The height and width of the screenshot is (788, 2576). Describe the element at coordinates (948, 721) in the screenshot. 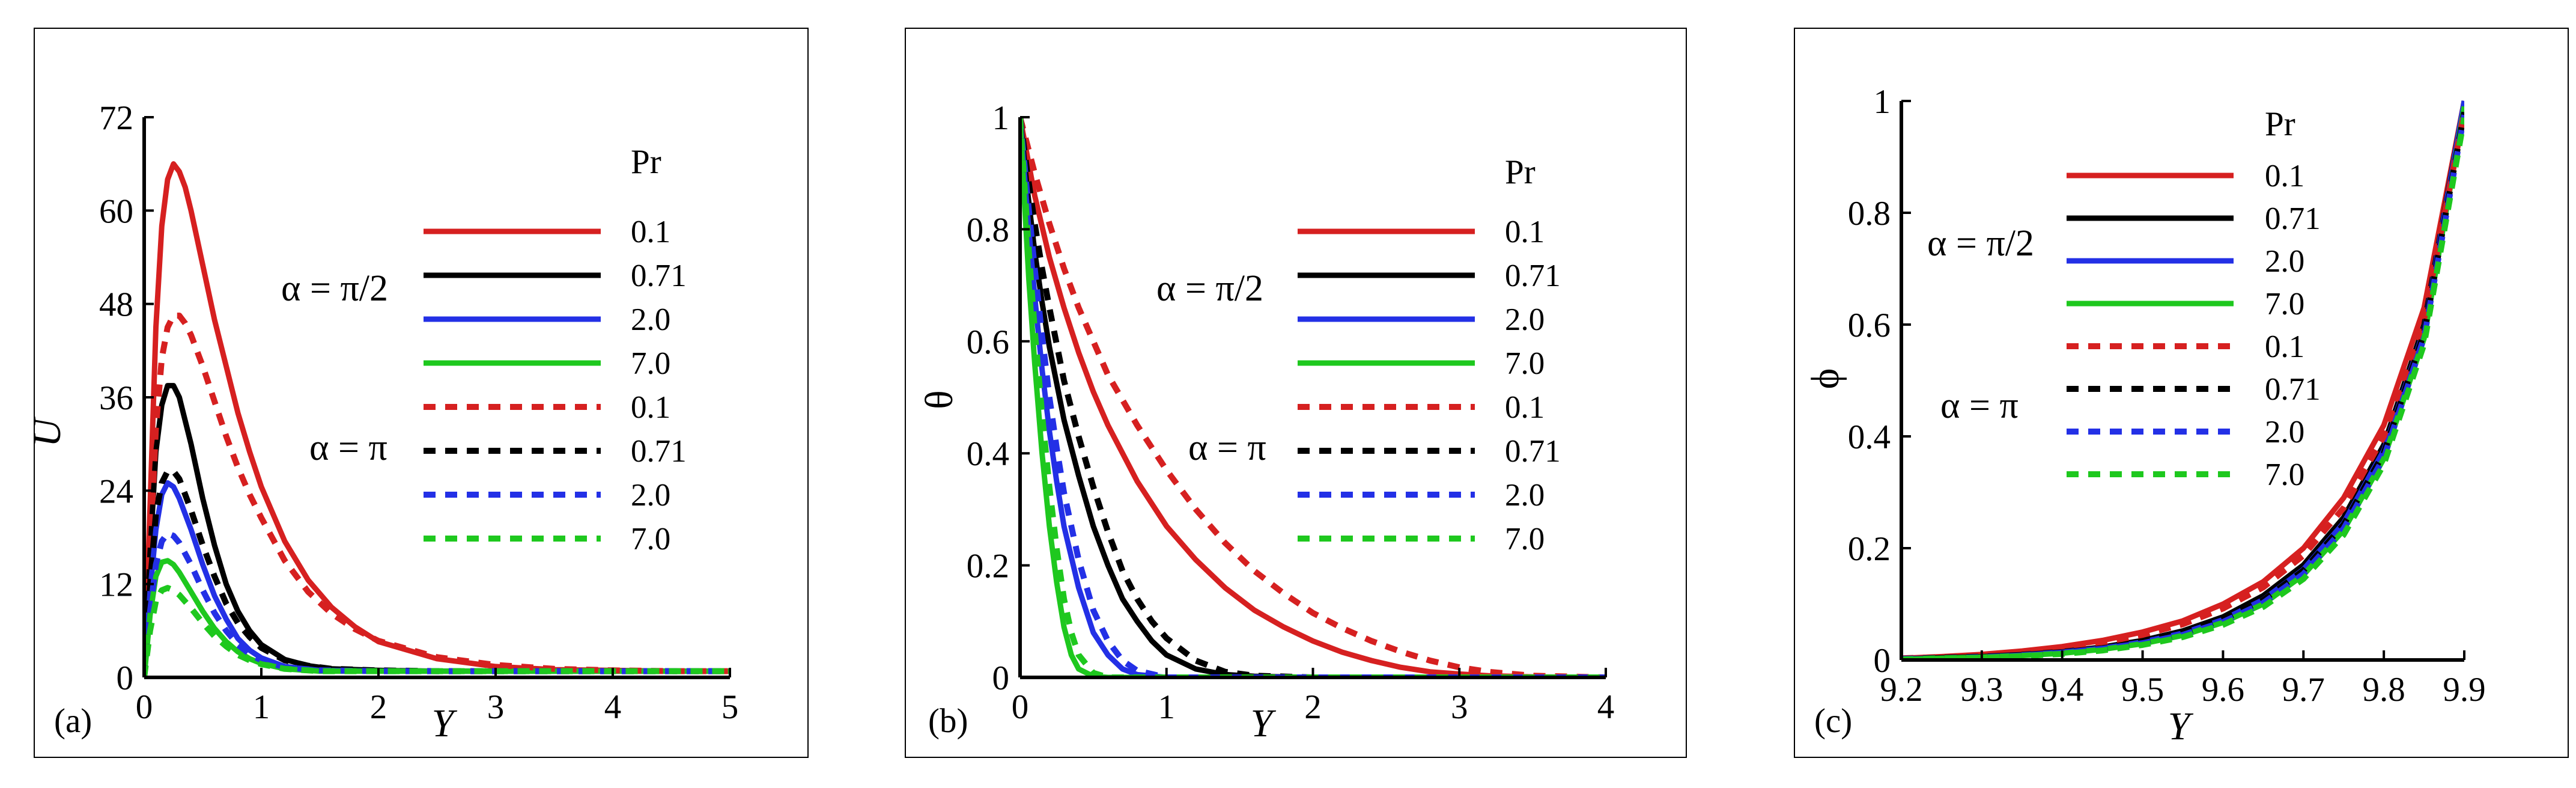

I see `panel-label: (b)` at that location.